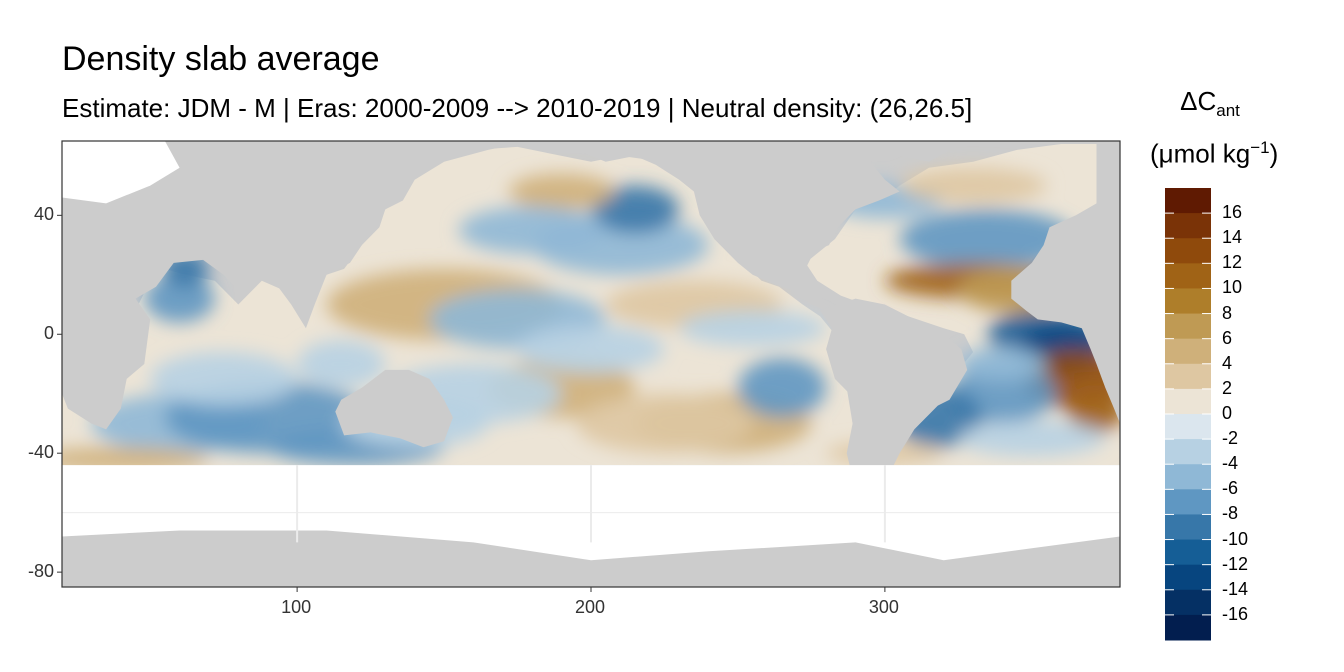 The image size is (1344, 672). Describe the element at coordinates (40, 452) in the screenshot. I see `y-tick-label: -40` at that location.